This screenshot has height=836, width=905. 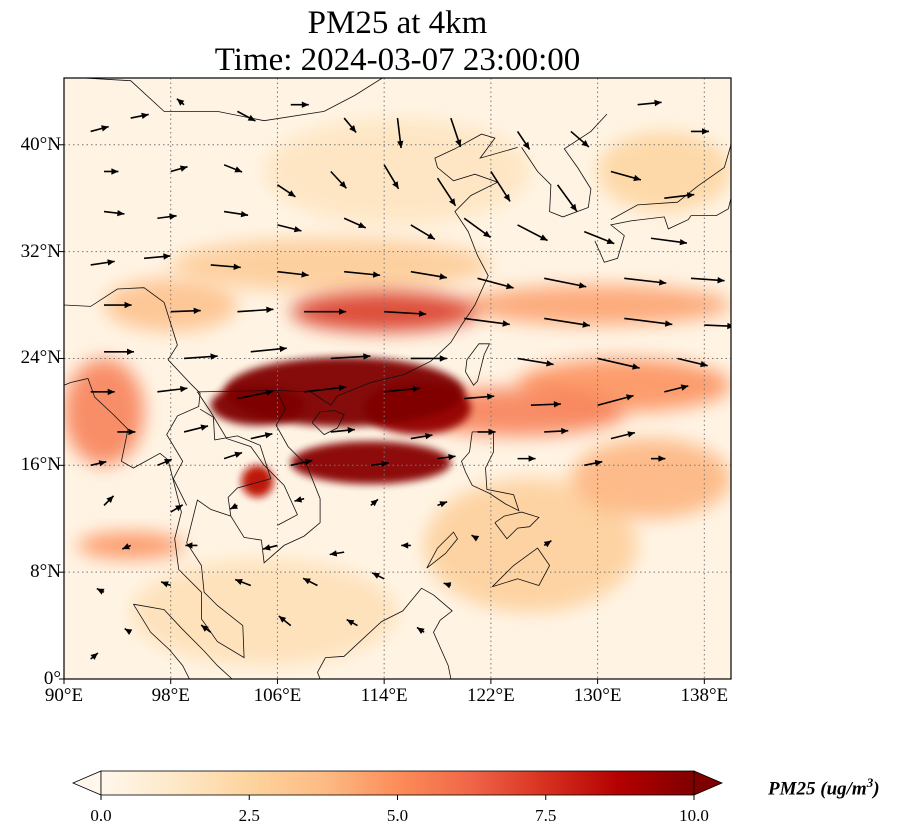 I want to click on colorbar-label-exponent: 3, so click(x=870, y=782).